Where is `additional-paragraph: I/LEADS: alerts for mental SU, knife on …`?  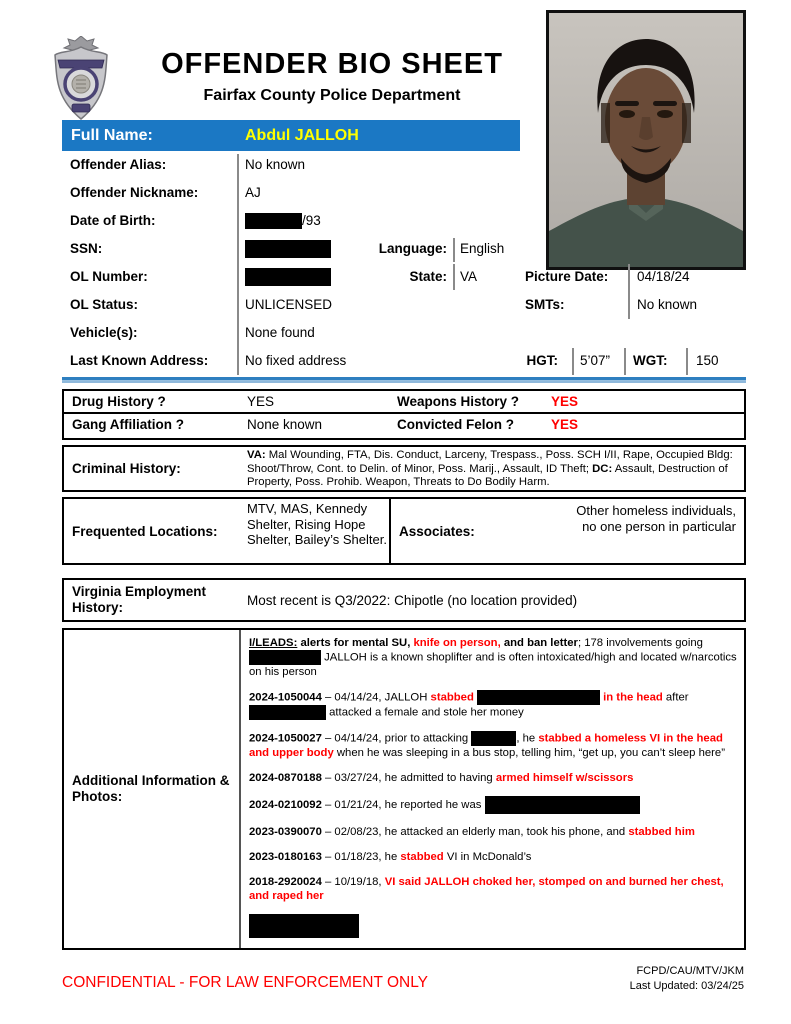 additional-paragraph: I/LEADS: alerts for mental SU, knife on … is located at coordinates (494, 657).